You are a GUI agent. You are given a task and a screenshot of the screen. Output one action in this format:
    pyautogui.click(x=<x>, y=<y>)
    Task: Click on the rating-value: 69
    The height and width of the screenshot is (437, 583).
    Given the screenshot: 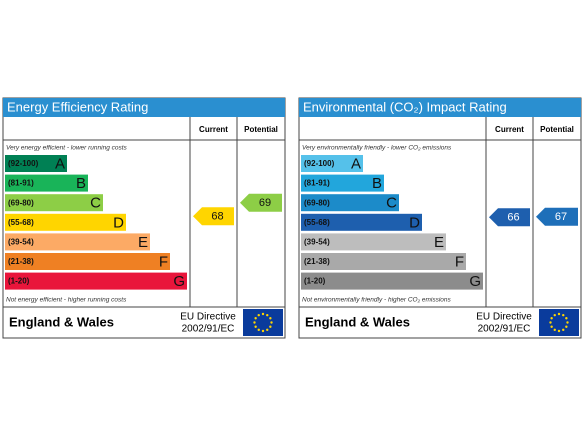 What is the action you would take?
    pyautogui.click(x=265, y=203)
    